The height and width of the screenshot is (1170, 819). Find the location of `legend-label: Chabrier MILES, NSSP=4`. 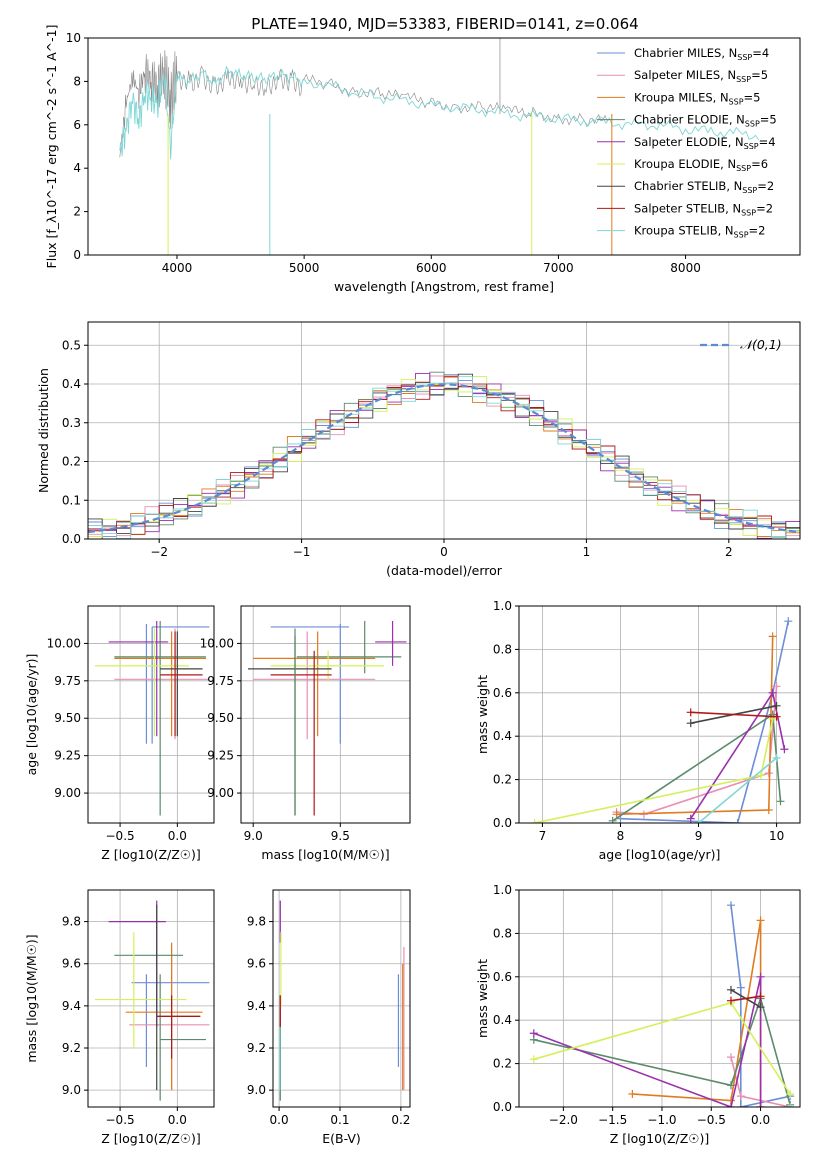

legend-label: Chabrier MILES, NSSP=4 is located at coordinates (701, 54).